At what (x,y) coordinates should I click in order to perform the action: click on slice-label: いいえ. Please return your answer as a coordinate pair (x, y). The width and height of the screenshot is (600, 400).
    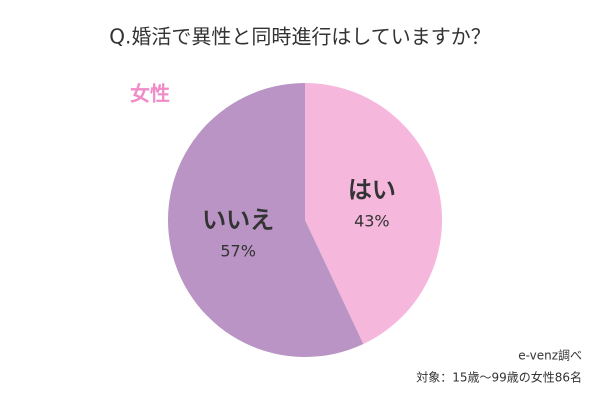
    Looking at the image, I should click on (238, 220).